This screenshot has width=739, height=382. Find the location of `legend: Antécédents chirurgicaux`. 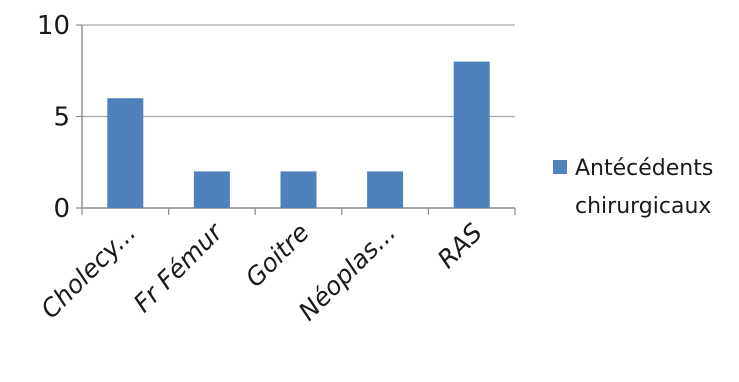

legend: Antécédents chirurgicaux is located at coordinates (633, 187).